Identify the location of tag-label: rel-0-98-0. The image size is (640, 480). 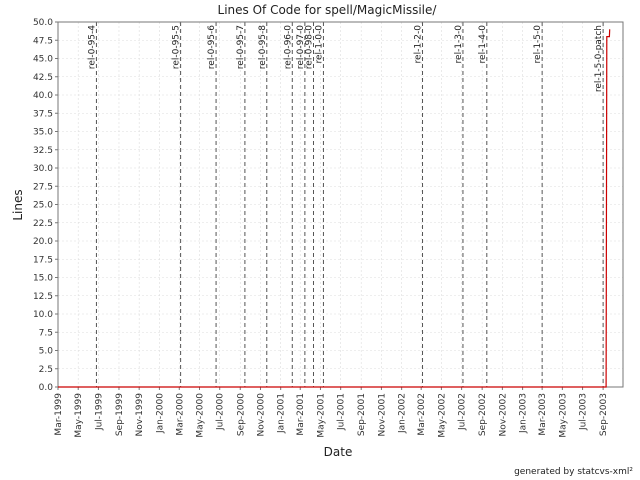
(309, 47).